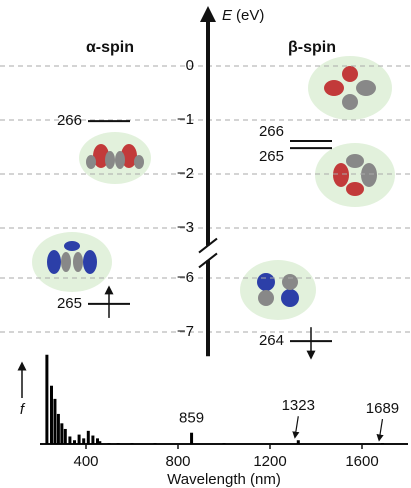 The width and height of the screenshot is (411, 488). I want to click on spin-header: α-spin, so click(110, 47).